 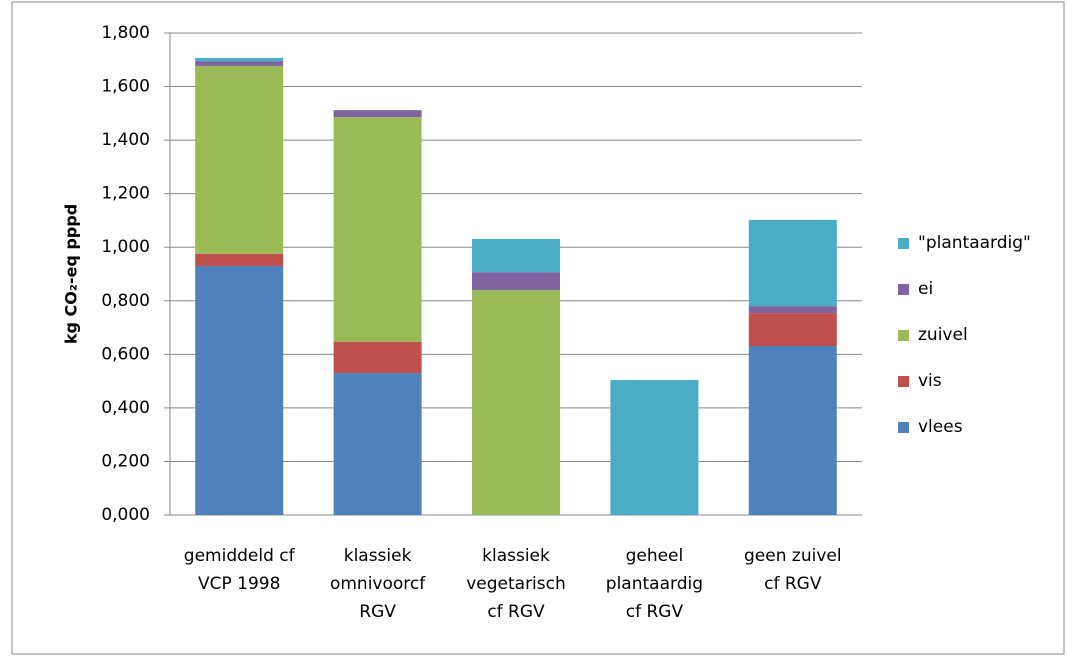 I want to click on y-tick-label: 0,400, so click(x=125, y=408).